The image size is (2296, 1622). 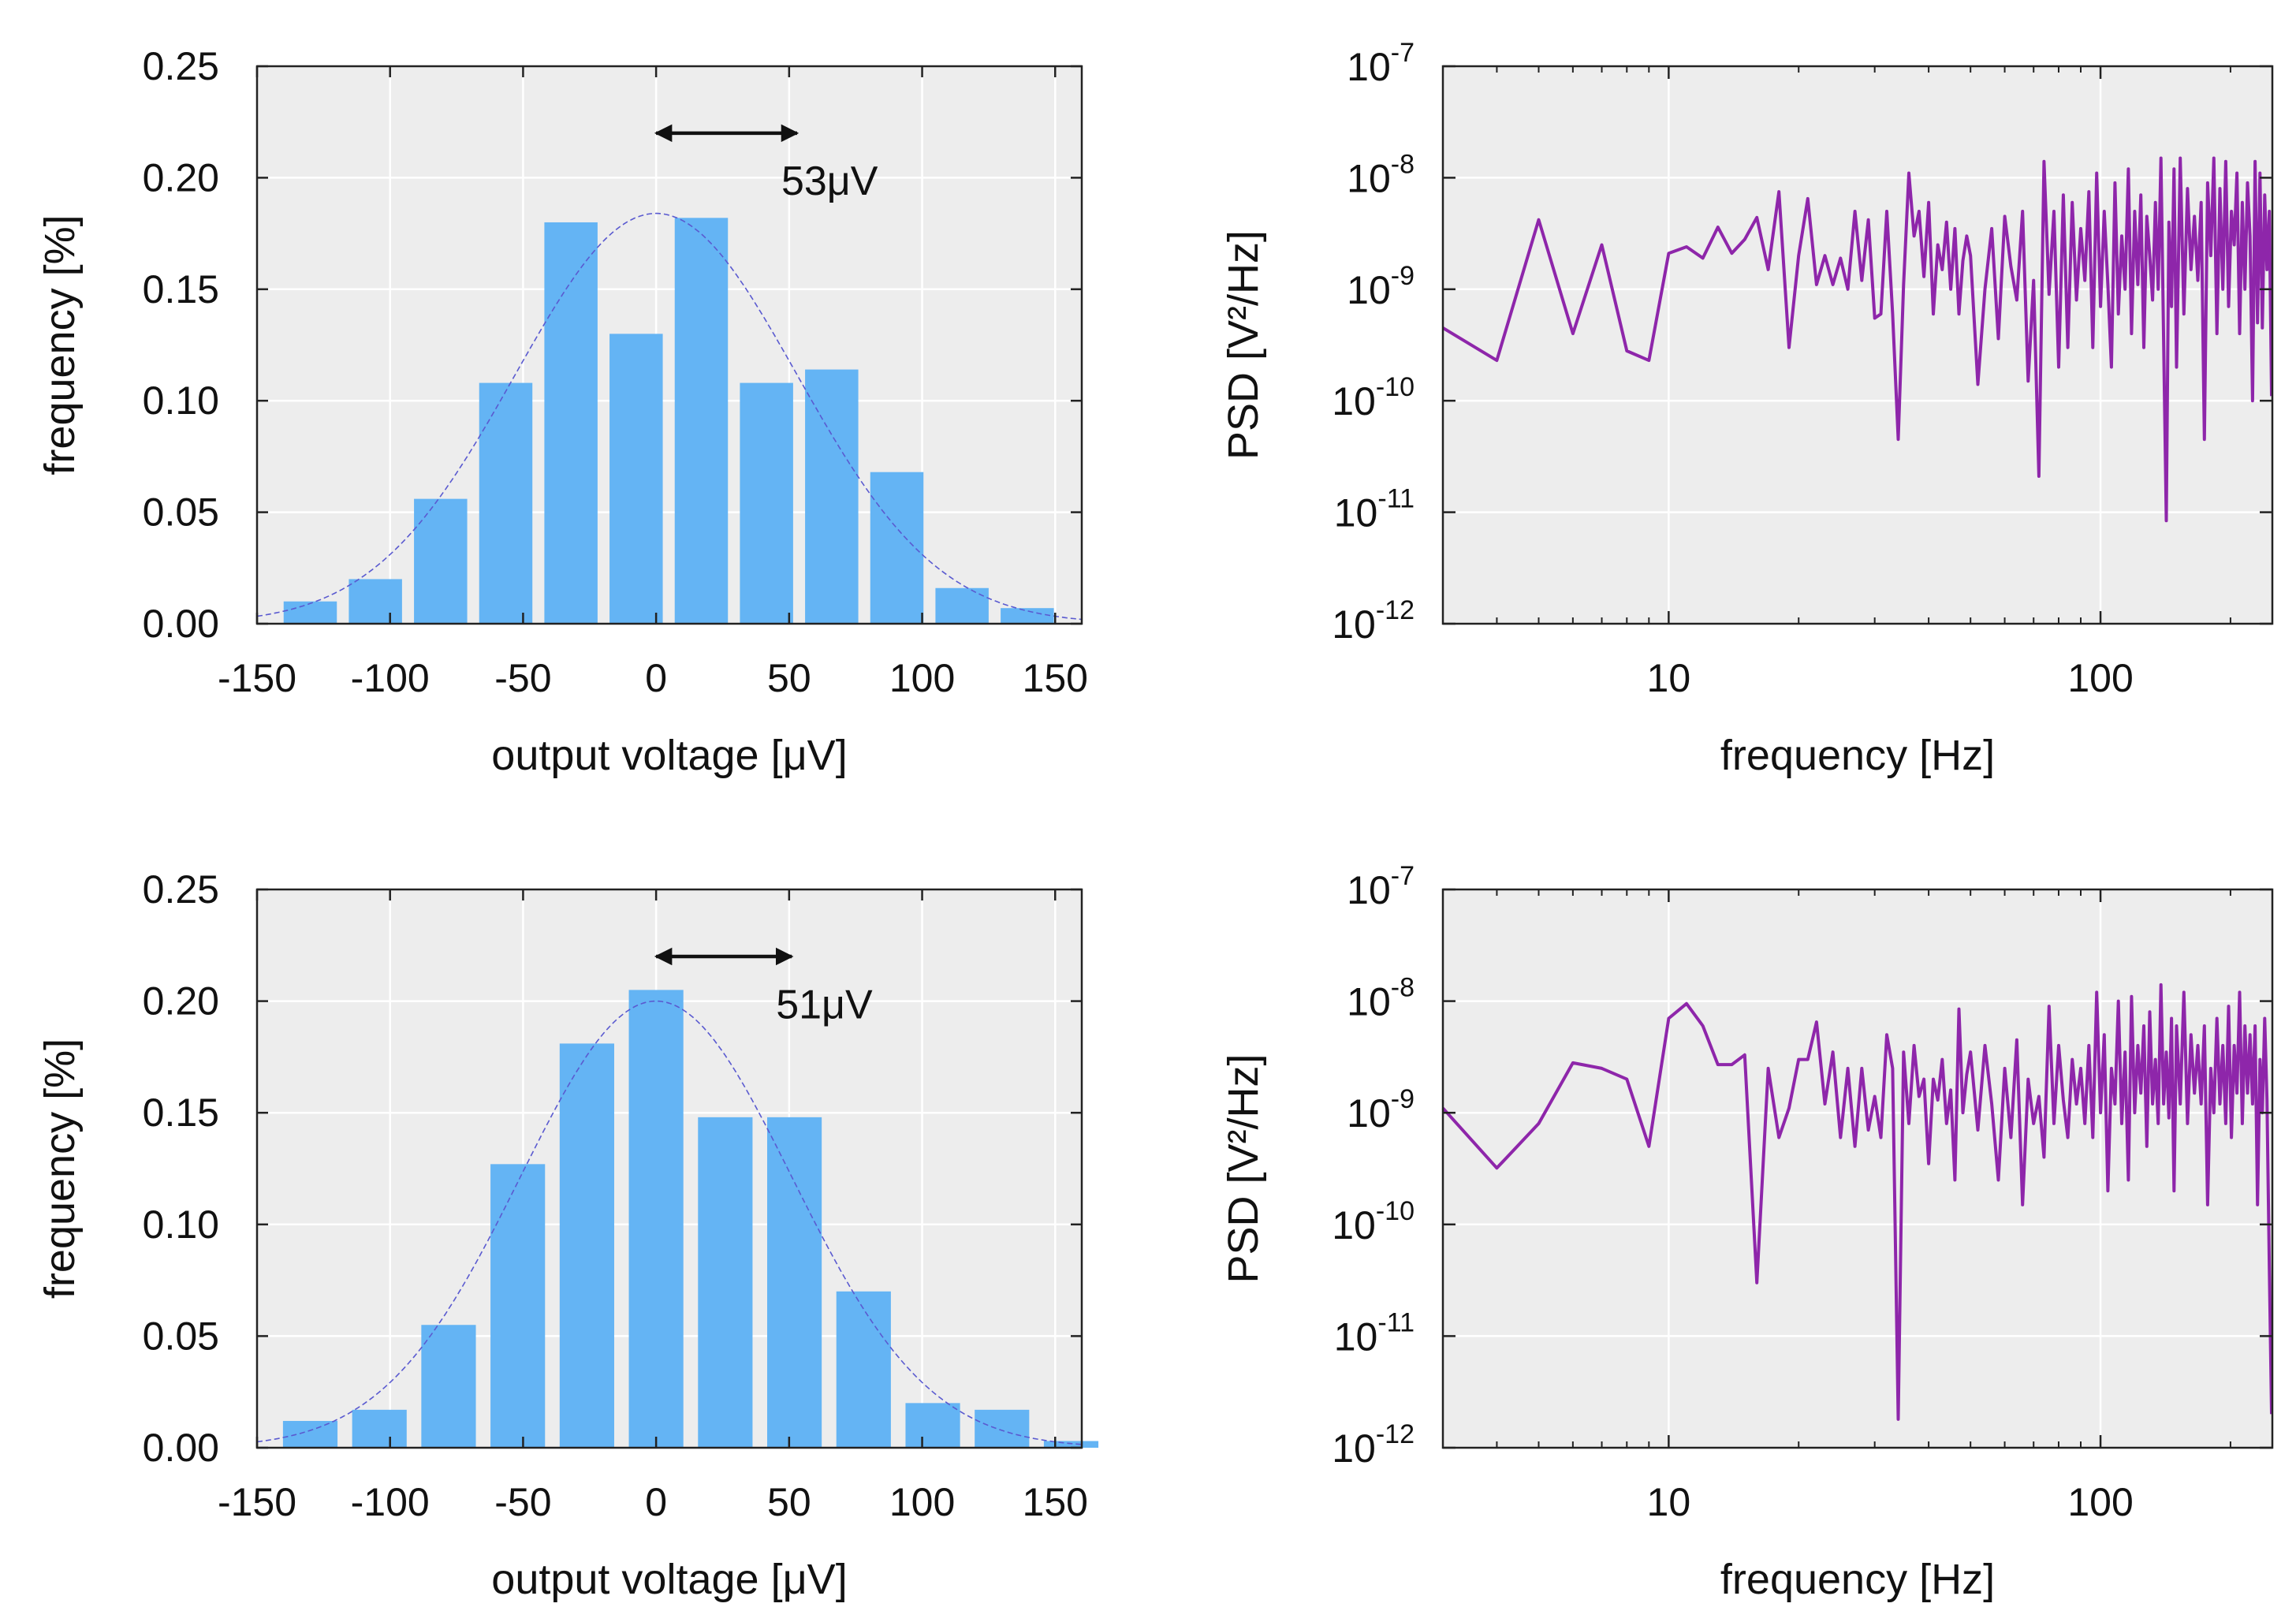 I want to click on y-tick-exponent: -11, so click(x=1395, y=1322).